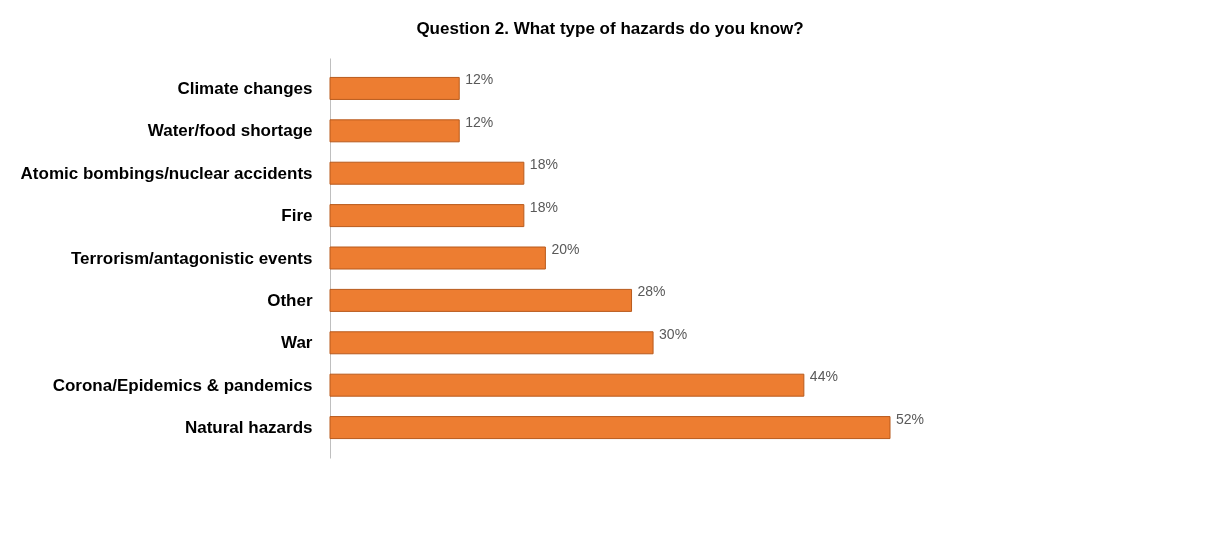  I want to click on y-tick-label: Fire, so click(297, 216).